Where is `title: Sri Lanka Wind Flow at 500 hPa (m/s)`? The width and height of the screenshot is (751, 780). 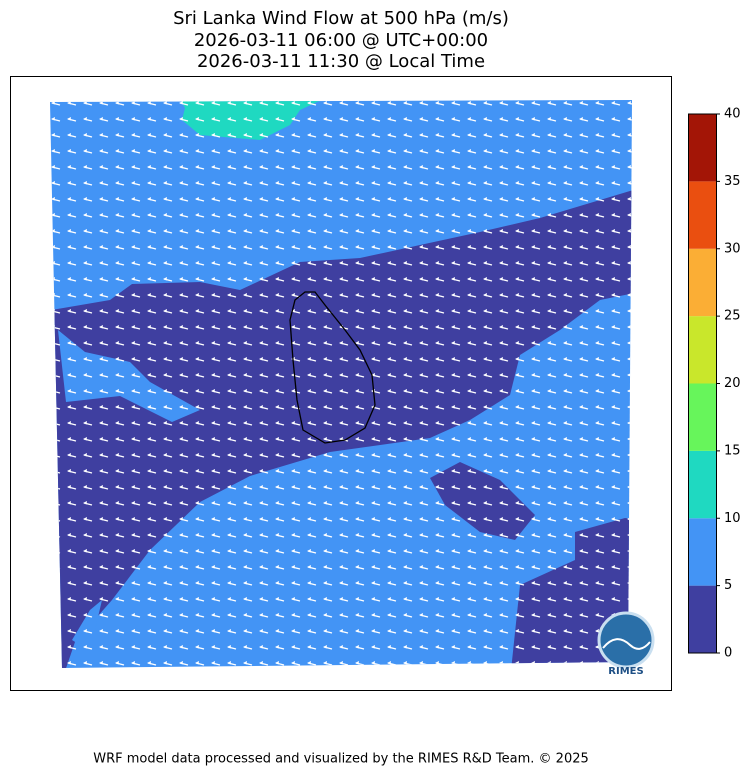 title: Sri Lanka Wind Flow at 500 hPa (m/s) is located at coordinates (341, 18).